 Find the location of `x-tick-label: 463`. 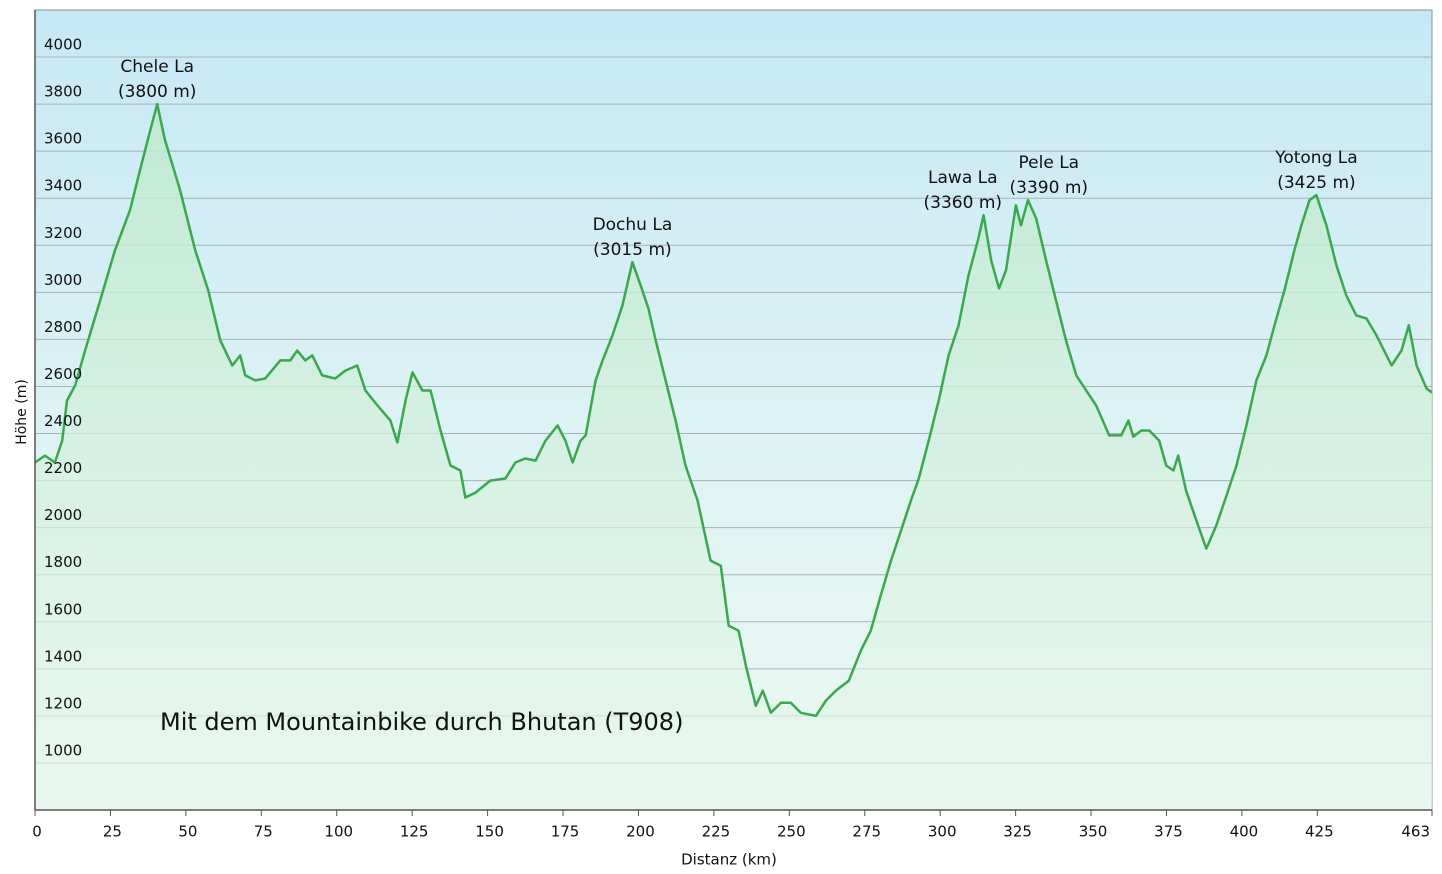

x-tick-label: 463 is located at coordinates (1415, 832).